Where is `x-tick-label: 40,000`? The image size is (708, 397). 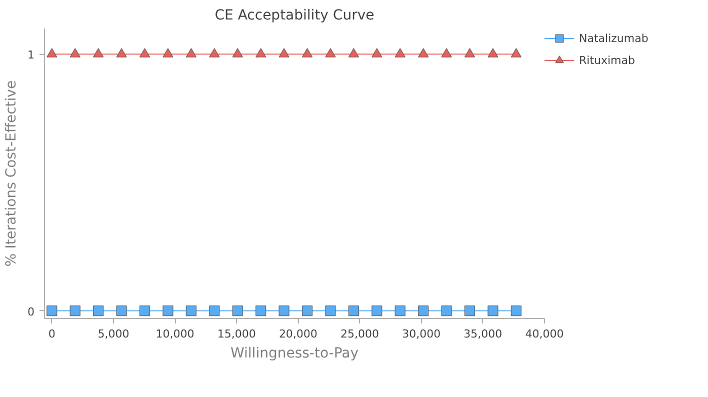
x-tick-label: 40,000 is located at coordinates (544, 334).